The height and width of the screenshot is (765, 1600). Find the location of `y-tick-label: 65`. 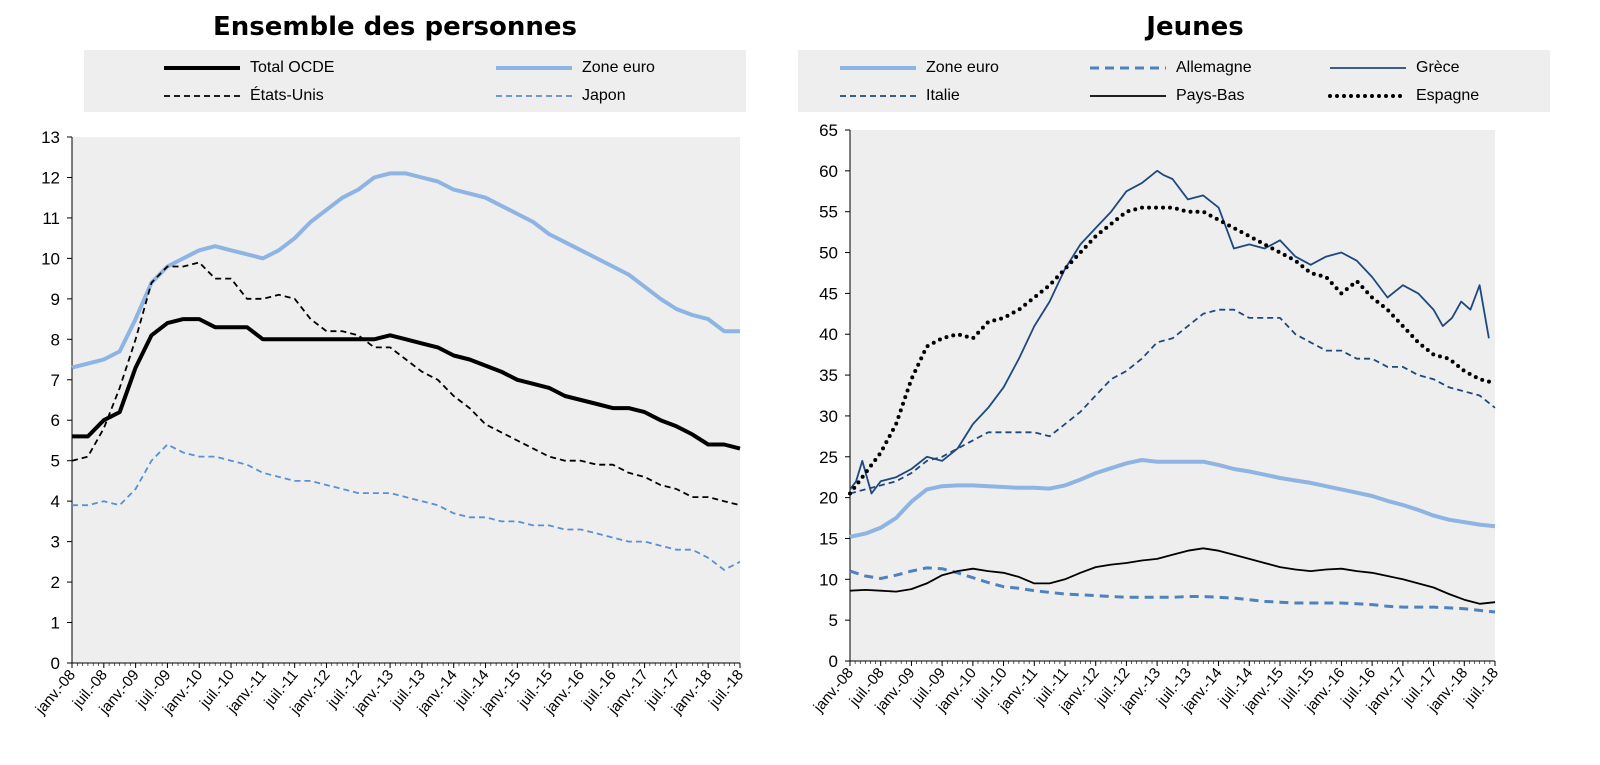

y-tick-label: 65 is located at coordinates (828, 130).